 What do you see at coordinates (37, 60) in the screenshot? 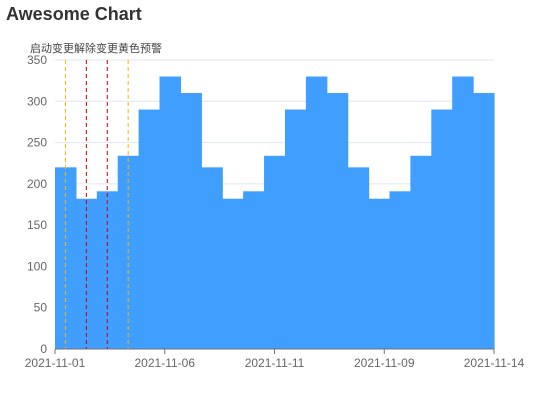
I see `y-tick-label: 350` at bounding box center [37, 60].